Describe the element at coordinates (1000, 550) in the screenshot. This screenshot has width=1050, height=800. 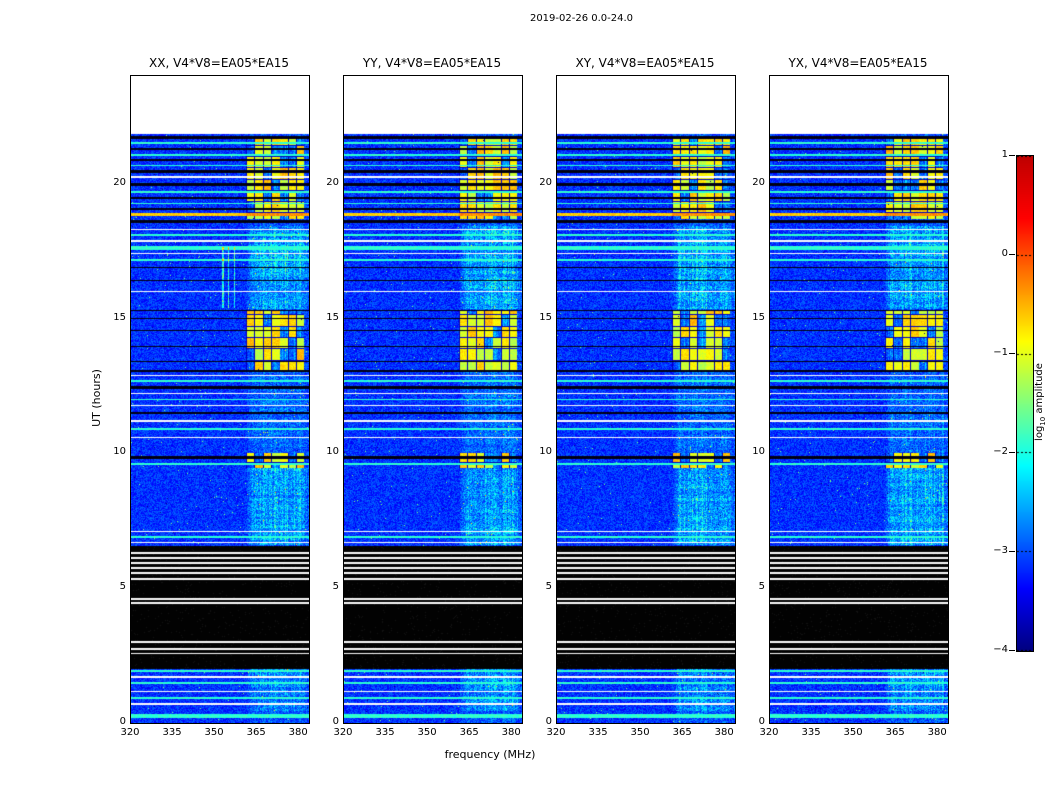
I see `colorbar-tick-label: −3` at that location.